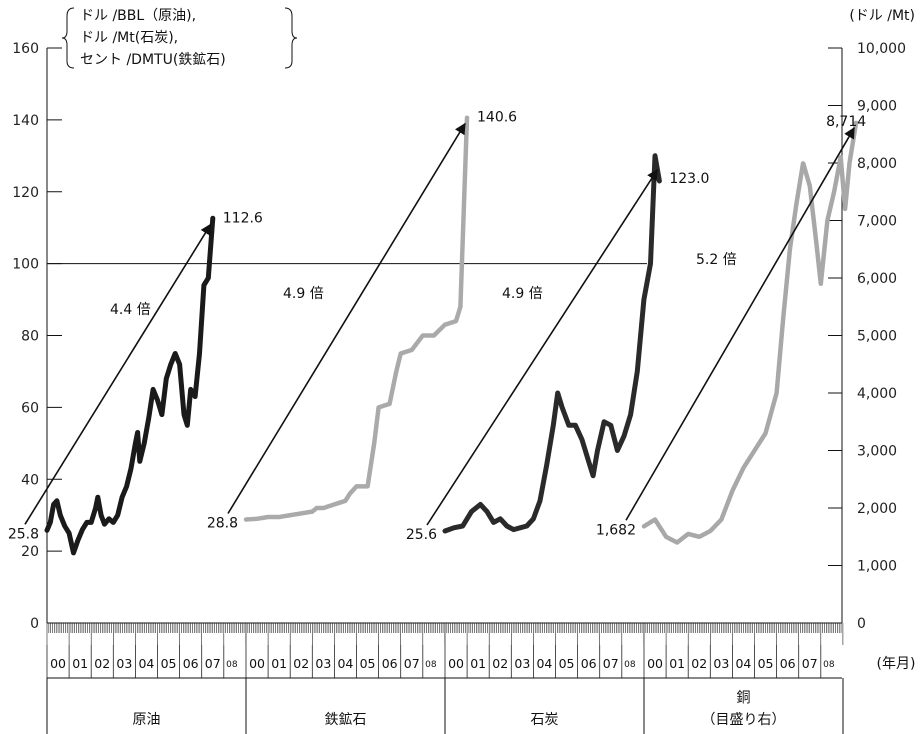 This screenshot has height=734, width=920. What do you see at coordinates (68, 38) in the screenshot?
I see `left-bracket` at bounding box center [68, 38].